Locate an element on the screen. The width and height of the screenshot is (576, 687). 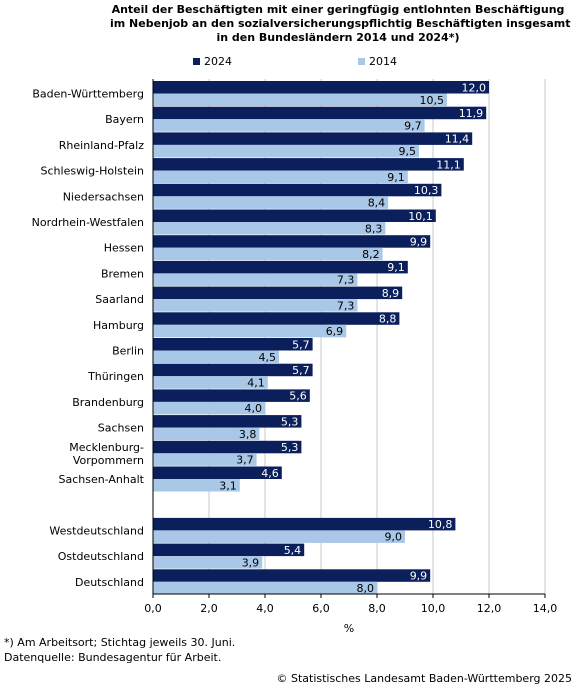
data-label: 10,1 is located at coordinates (420, 216).